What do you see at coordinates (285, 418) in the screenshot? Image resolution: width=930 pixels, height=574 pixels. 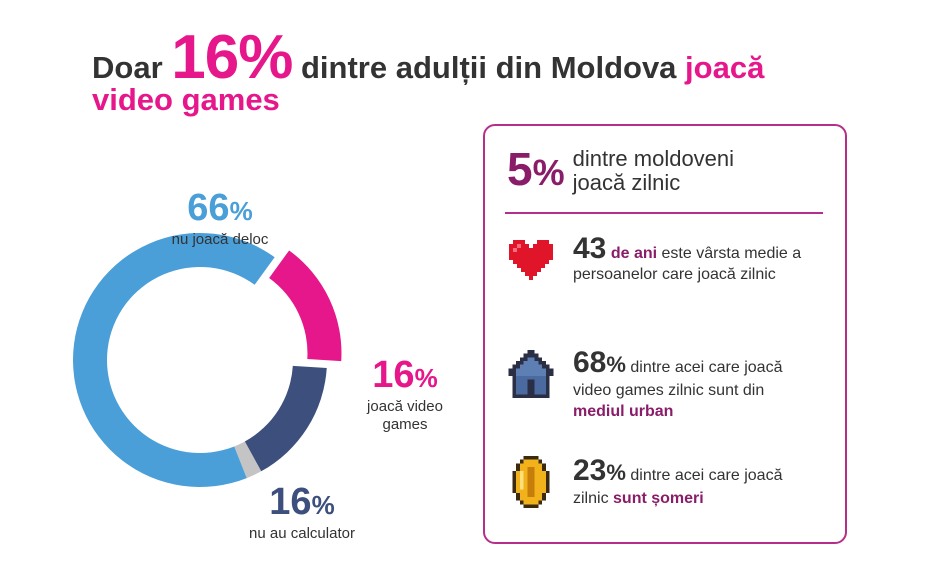 I see `slice-no-computer` at bounding box center [285, 418].